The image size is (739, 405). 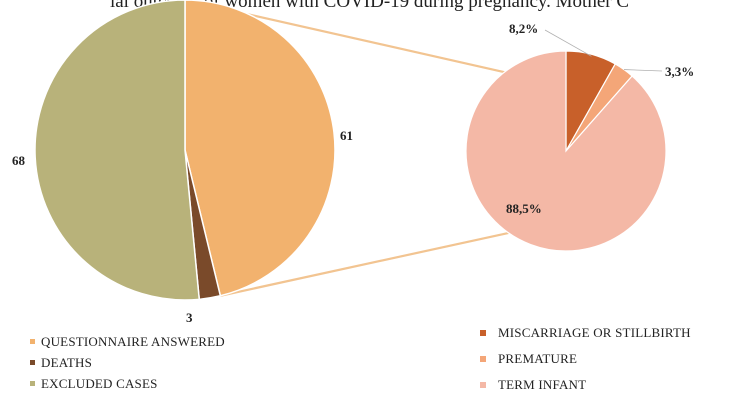 What do you see at coordinates (483, 359) in the screenshot?
I see `legend-swatch-premature` at bounding box center [483, 359].